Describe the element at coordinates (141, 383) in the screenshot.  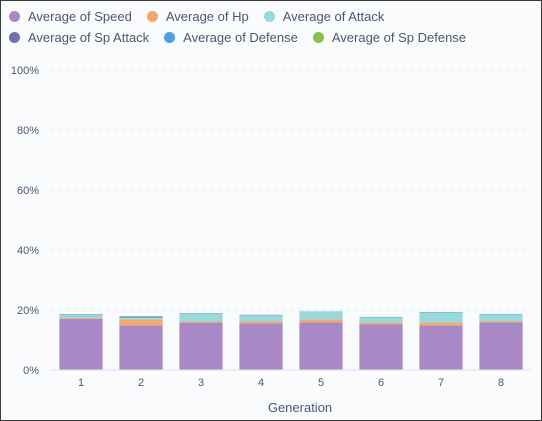
I see `x-tick-label: 2` at that location.